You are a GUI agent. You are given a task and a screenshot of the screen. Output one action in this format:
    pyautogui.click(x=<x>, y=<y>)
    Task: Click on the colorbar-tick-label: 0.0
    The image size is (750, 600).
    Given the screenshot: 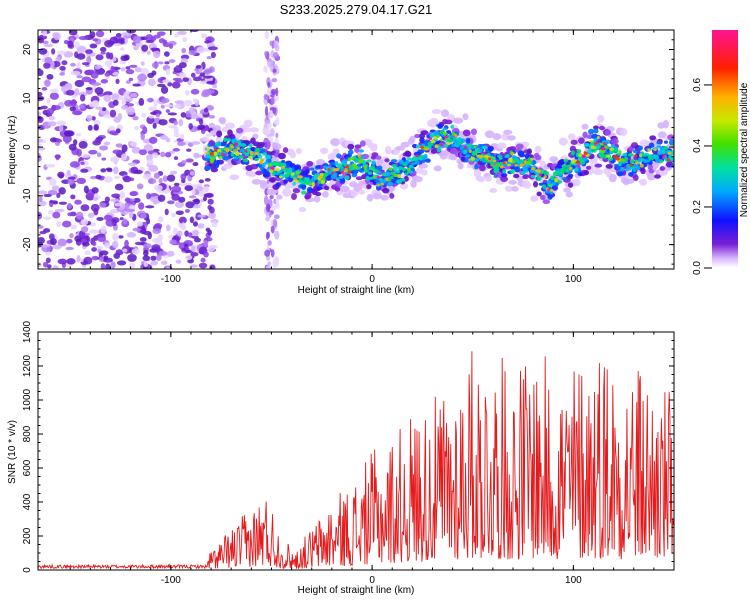 What is the action you would take?
    pyautogui.click(x=697, y=268)
    